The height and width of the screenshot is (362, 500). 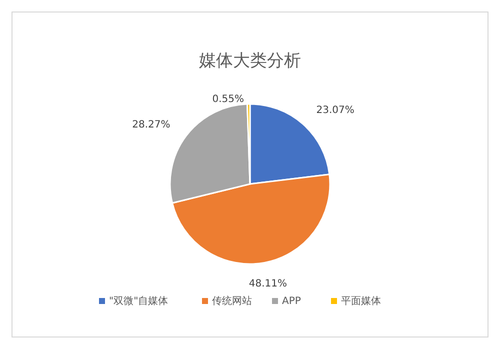 What do you see at coordinates (250, 61) in the screenshot?
I see `chart-title: 媒体大类分析` at bounding box center [250, 61].